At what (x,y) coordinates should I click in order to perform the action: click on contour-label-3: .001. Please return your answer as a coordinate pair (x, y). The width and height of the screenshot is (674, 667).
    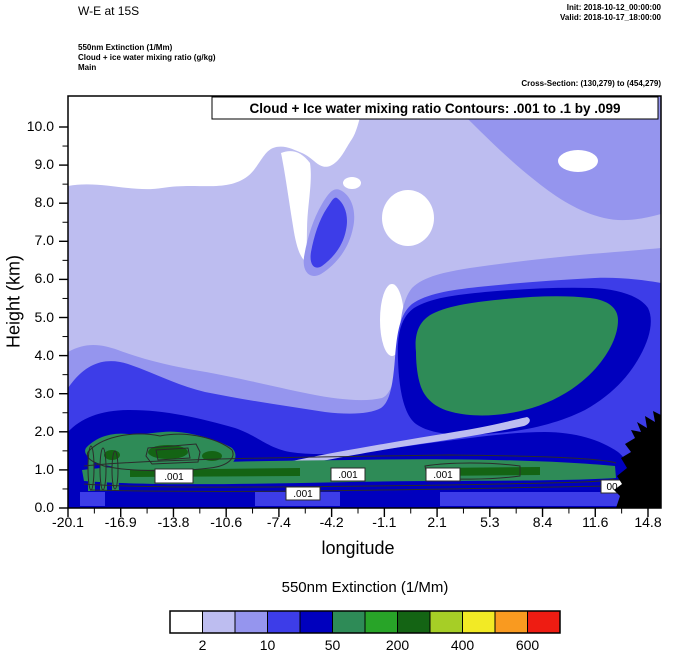
    Looking at the image, I should click on (348, 475).